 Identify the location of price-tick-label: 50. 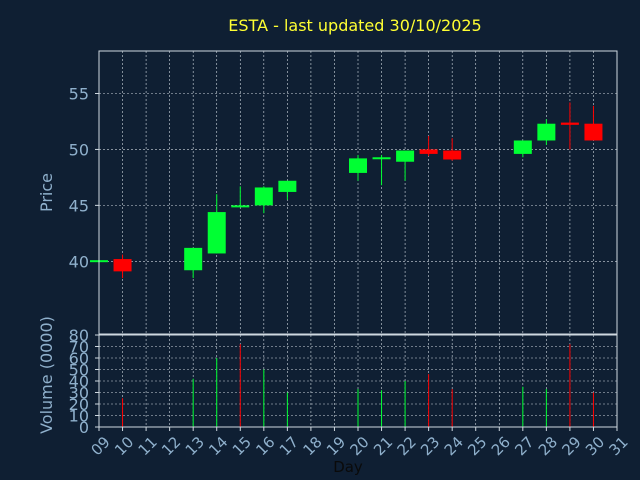
(79, 149).